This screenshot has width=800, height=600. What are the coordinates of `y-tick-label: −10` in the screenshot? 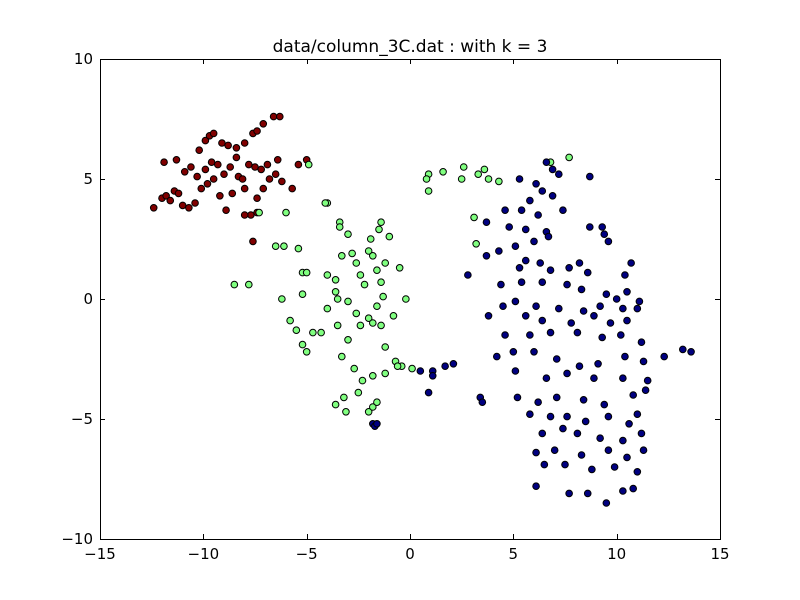 It's located at (77, 539).